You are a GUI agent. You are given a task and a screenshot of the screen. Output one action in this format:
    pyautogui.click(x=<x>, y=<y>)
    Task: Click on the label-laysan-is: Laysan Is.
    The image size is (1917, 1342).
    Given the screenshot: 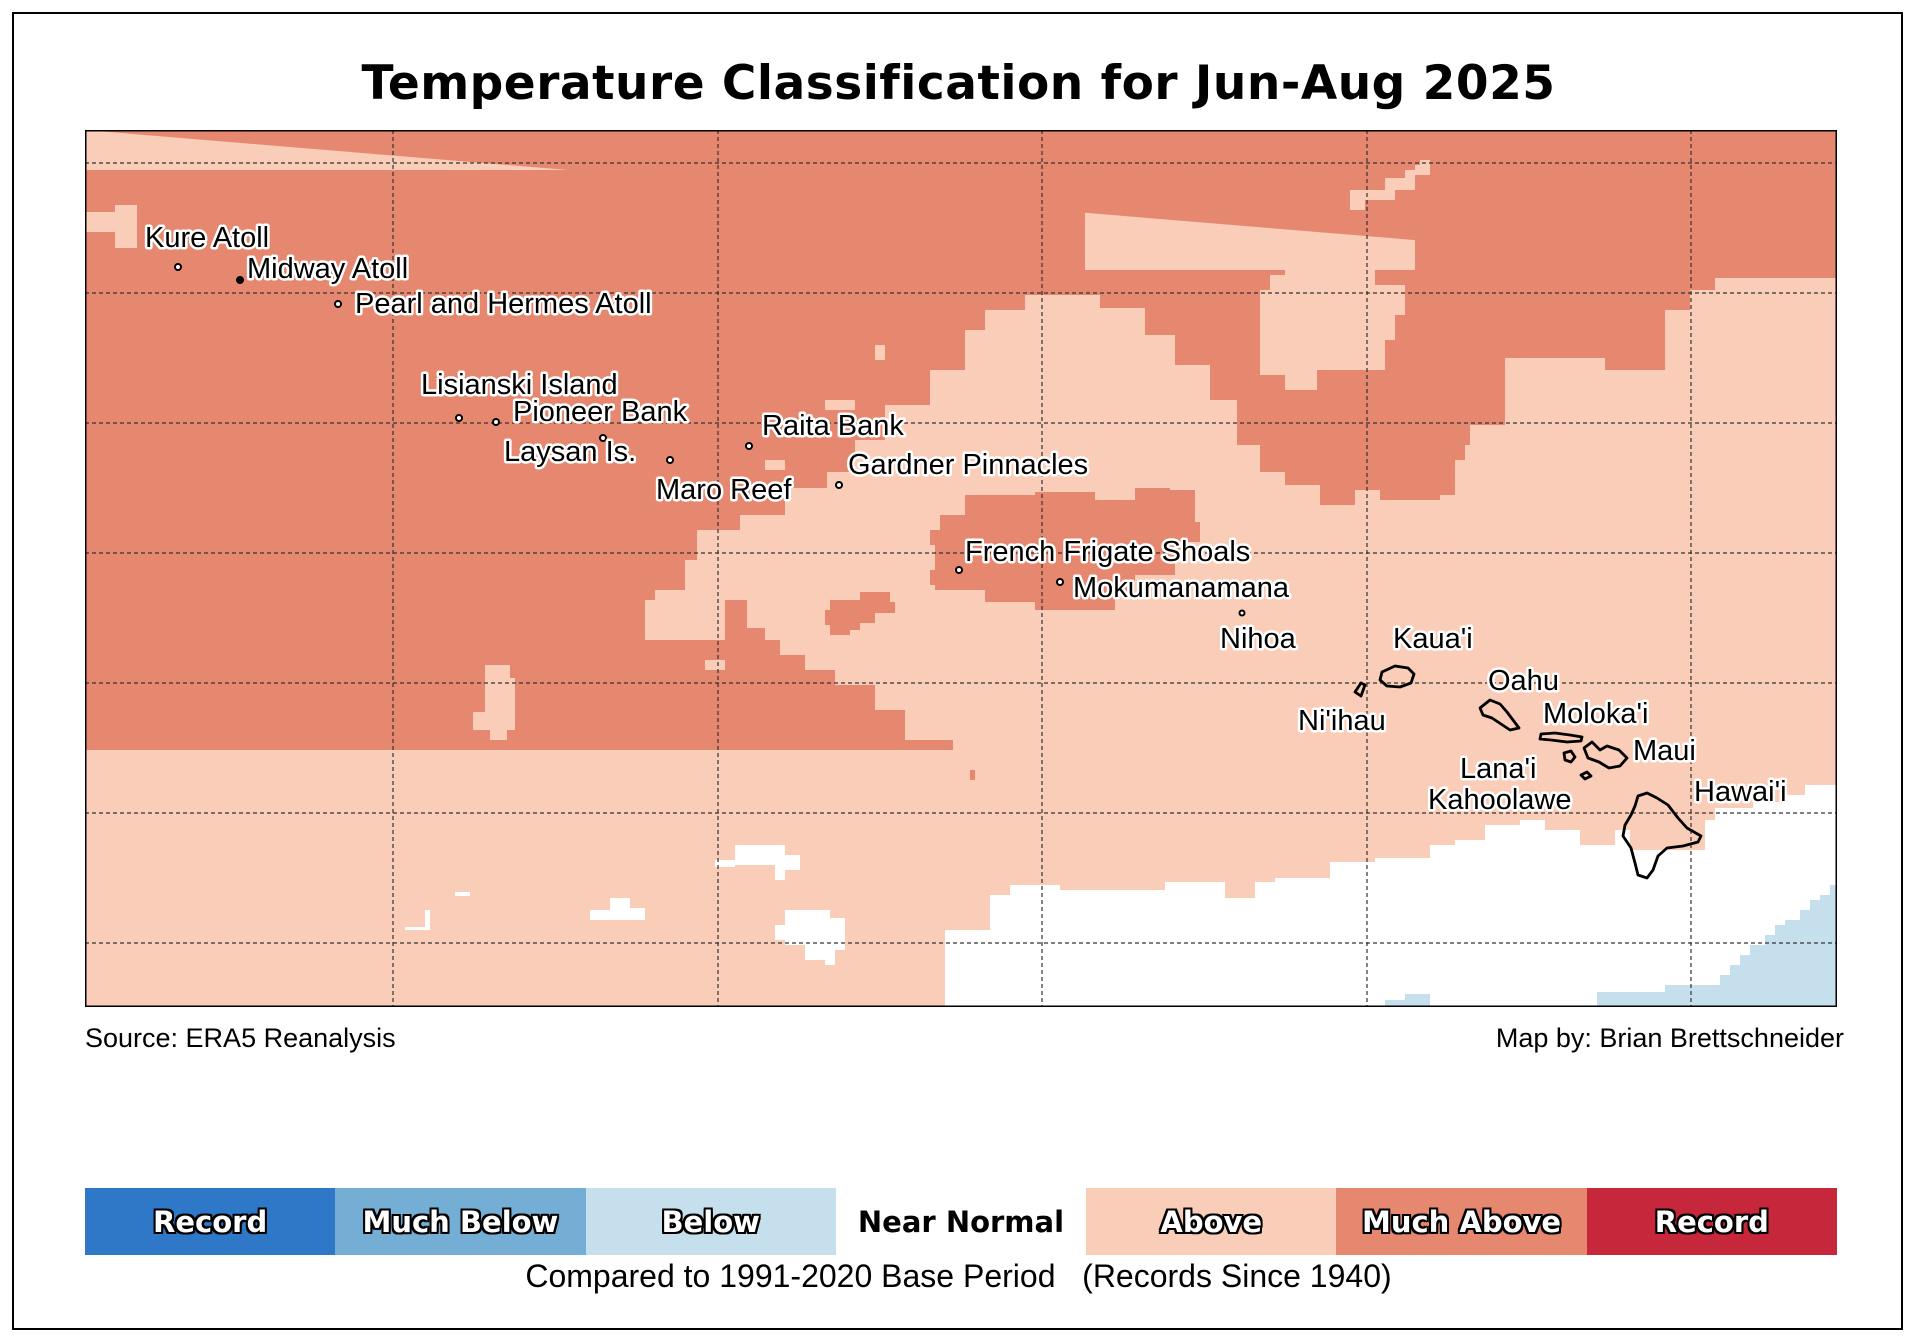 What is the action you would take?
    pyautogui.click(x=570, y=452)
    